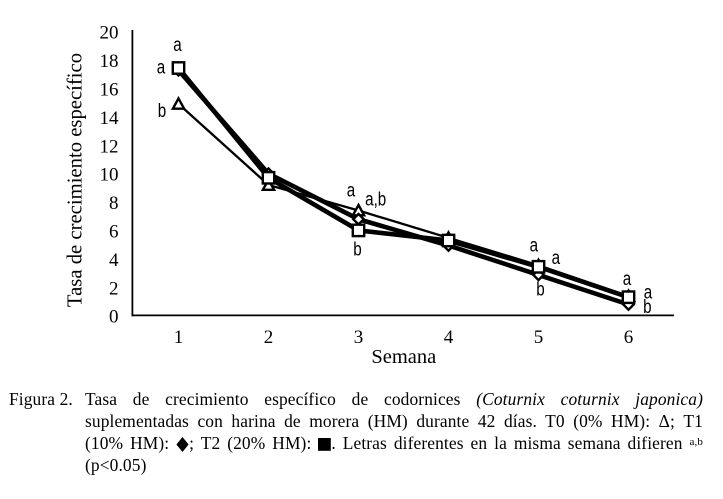  Describe the element at coordinates (375, 199) in the screenshot. I see `svg-text: a,b` at that location.